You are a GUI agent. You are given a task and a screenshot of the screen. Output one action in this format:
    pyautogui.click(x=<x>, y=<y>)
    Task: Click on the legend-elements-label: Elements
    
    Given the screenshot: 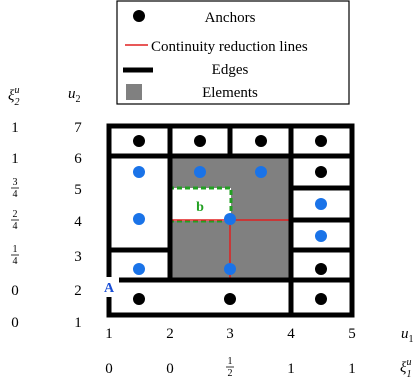 What is the action you would take?
    pyautogui.click(x=230, y=93)
    